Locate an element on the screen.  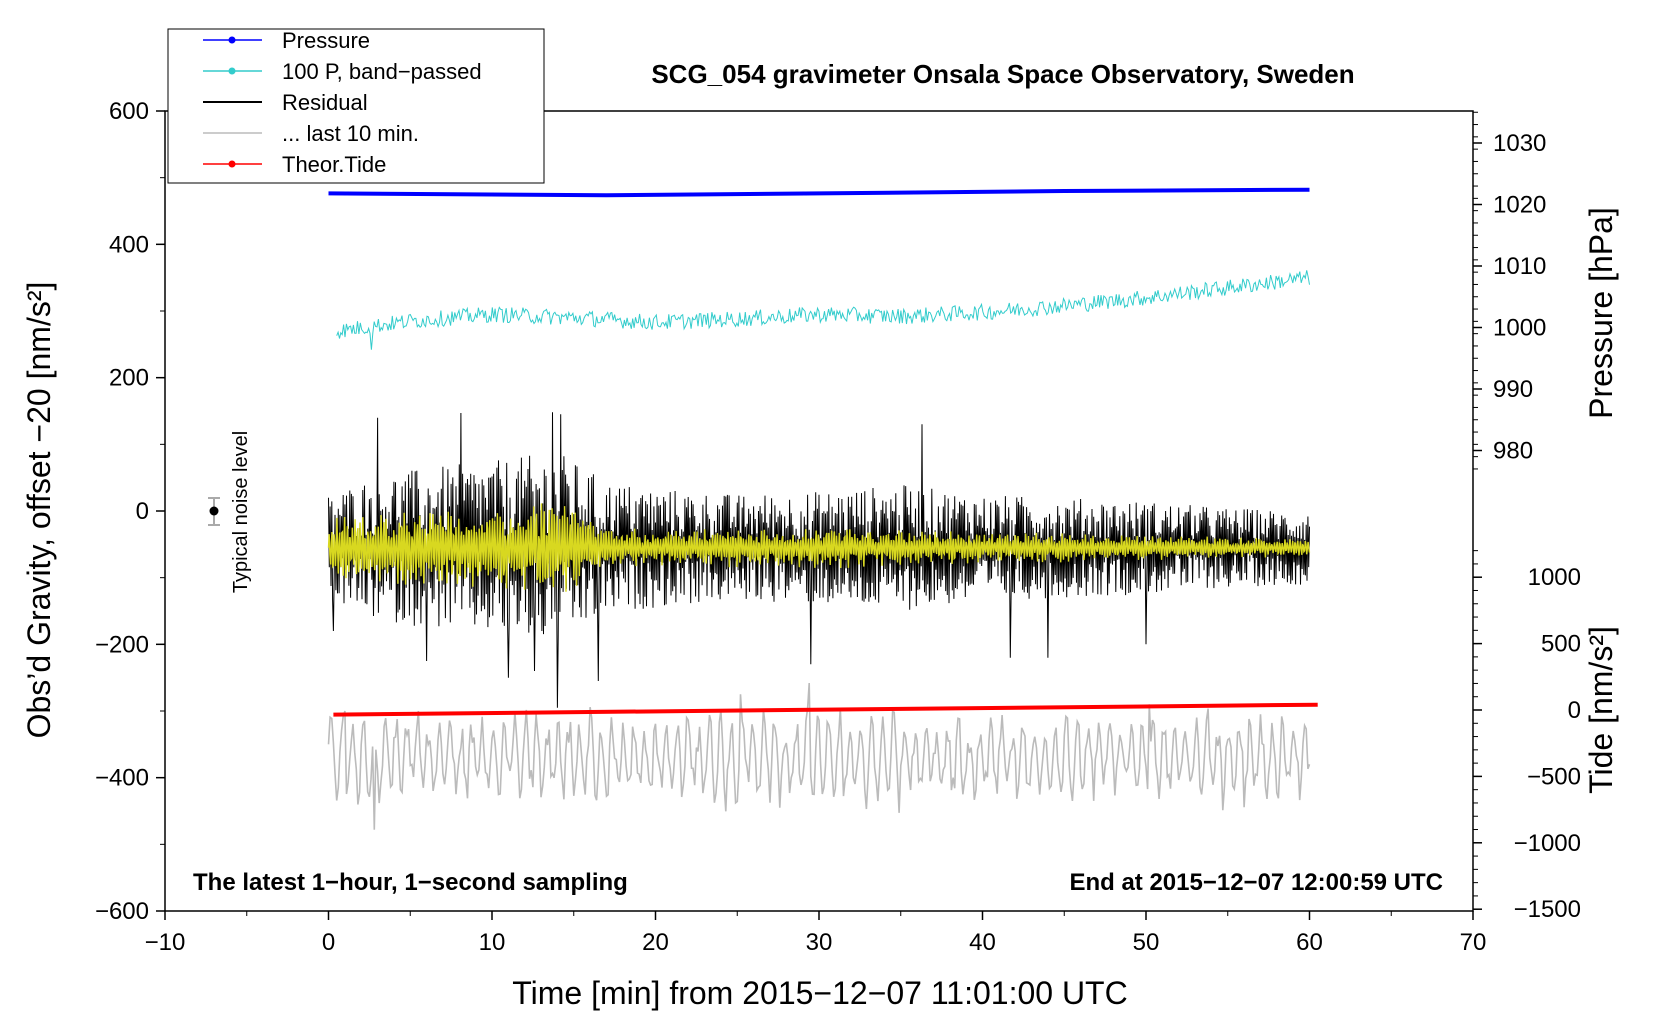
noise-label: Typical noise level is located at coordinates (241, 512).